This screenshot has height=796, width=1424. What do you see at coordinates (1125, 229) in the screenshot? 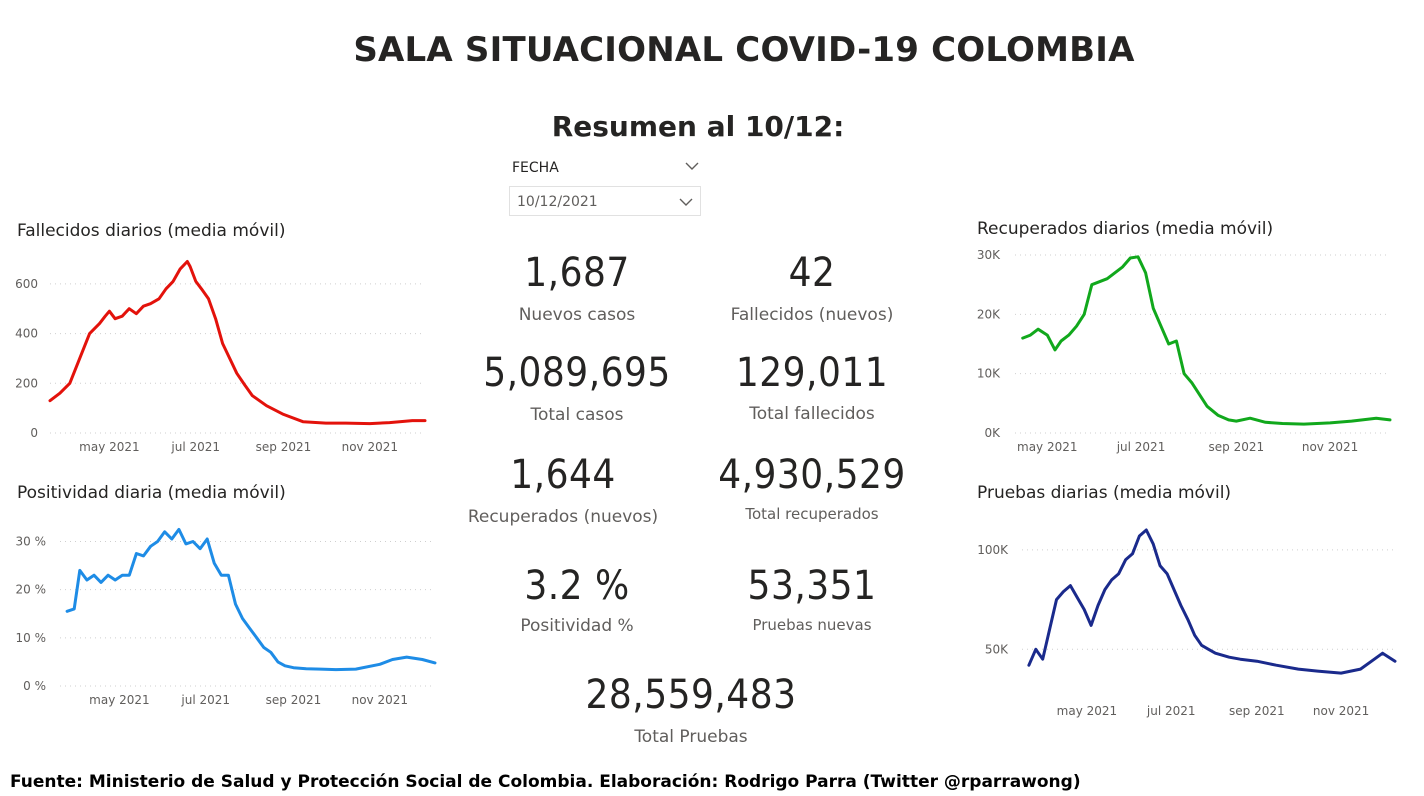
I see `chart-title-recuperados: Recuperados diarios (media móvil)` at bounding box center [1125, 229].